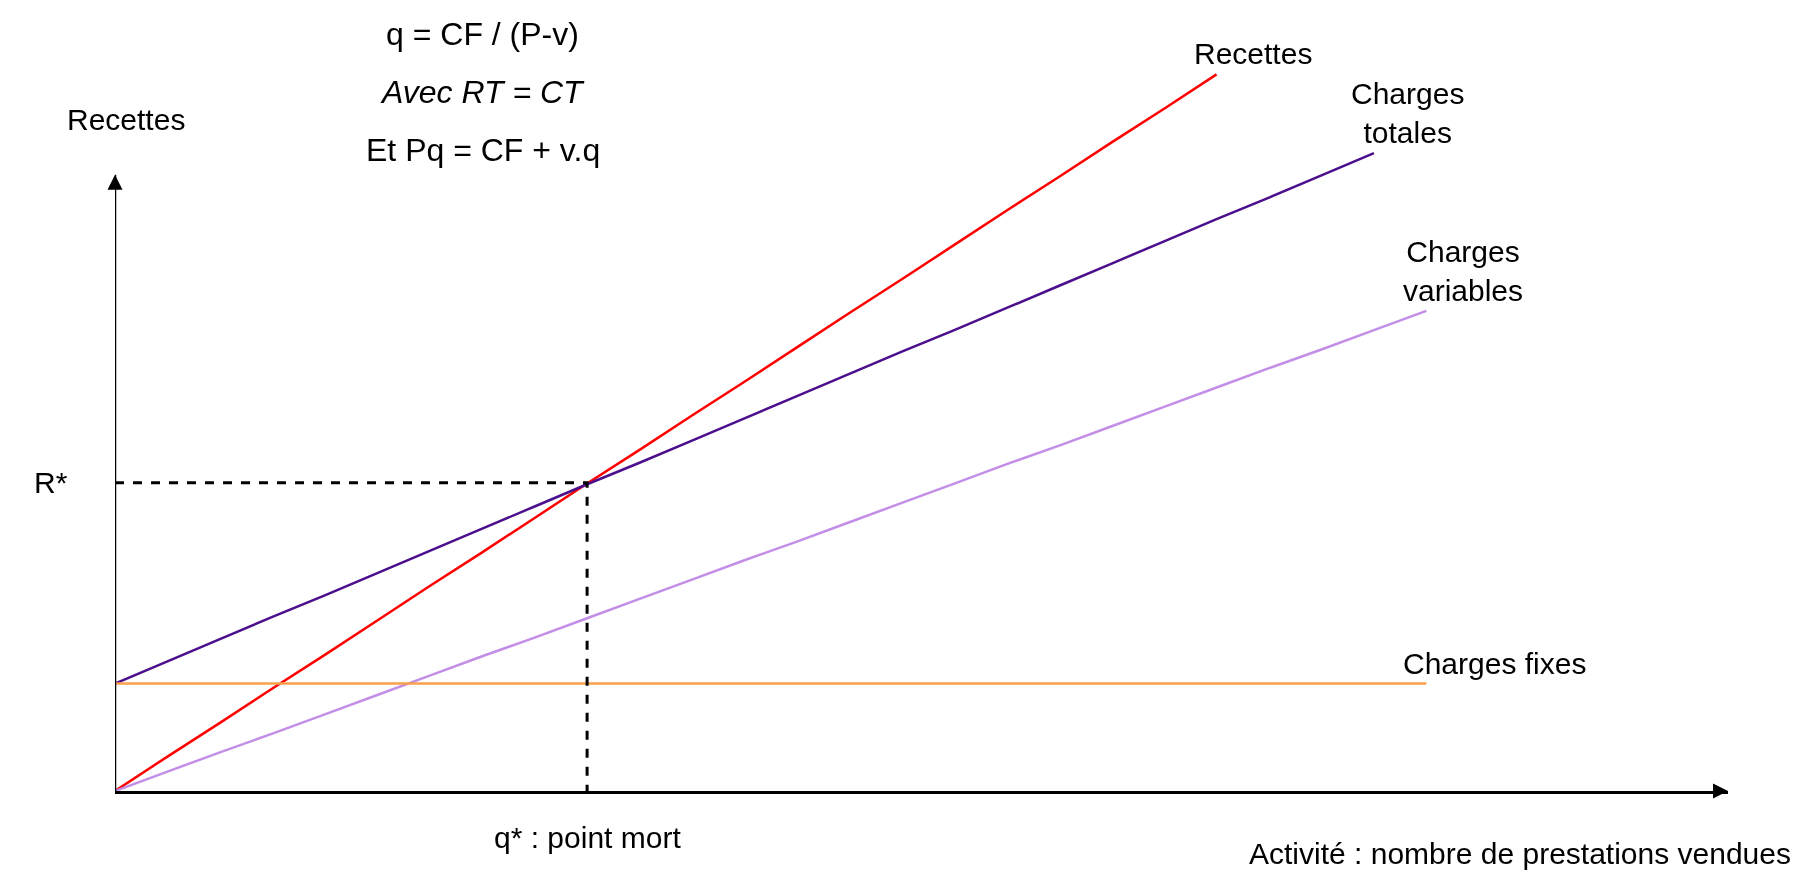 The width and height of the screenshot is (1800, 881). Describe the element at coordinates (1520, 853) in the screenshot. I see `x-axis-title: Activité : nombre de prestations vendues` at that location.